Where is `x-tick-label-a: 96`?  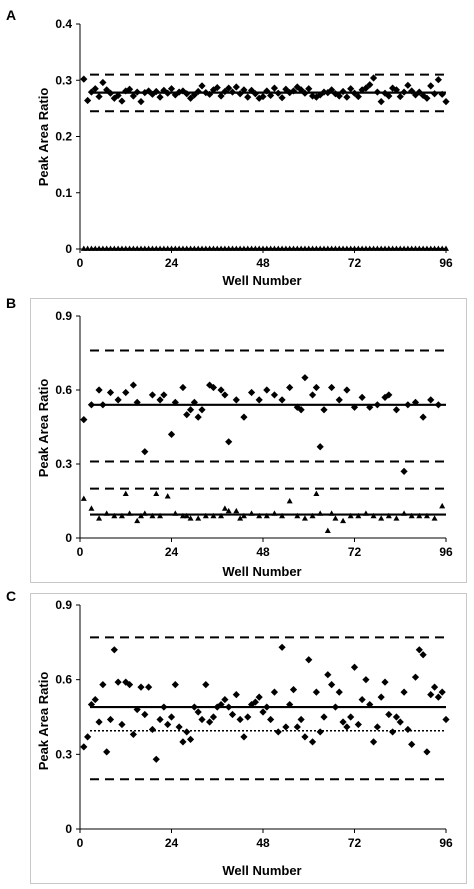 x-tick-label-a: 96 is located at coordinates (446, 263).